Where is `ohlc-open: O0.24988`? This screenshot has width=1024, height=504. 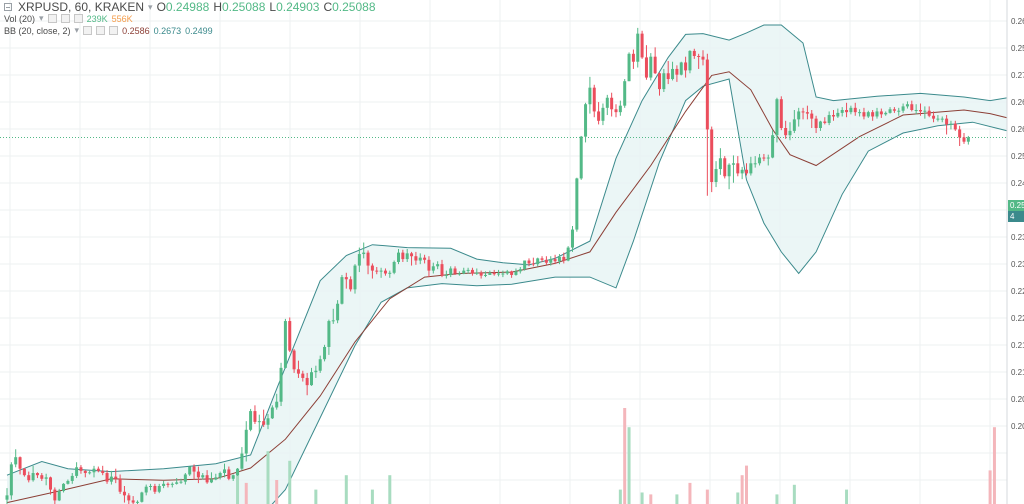 ohlc-open: O0.24988 is located at coordinates (183, 7).